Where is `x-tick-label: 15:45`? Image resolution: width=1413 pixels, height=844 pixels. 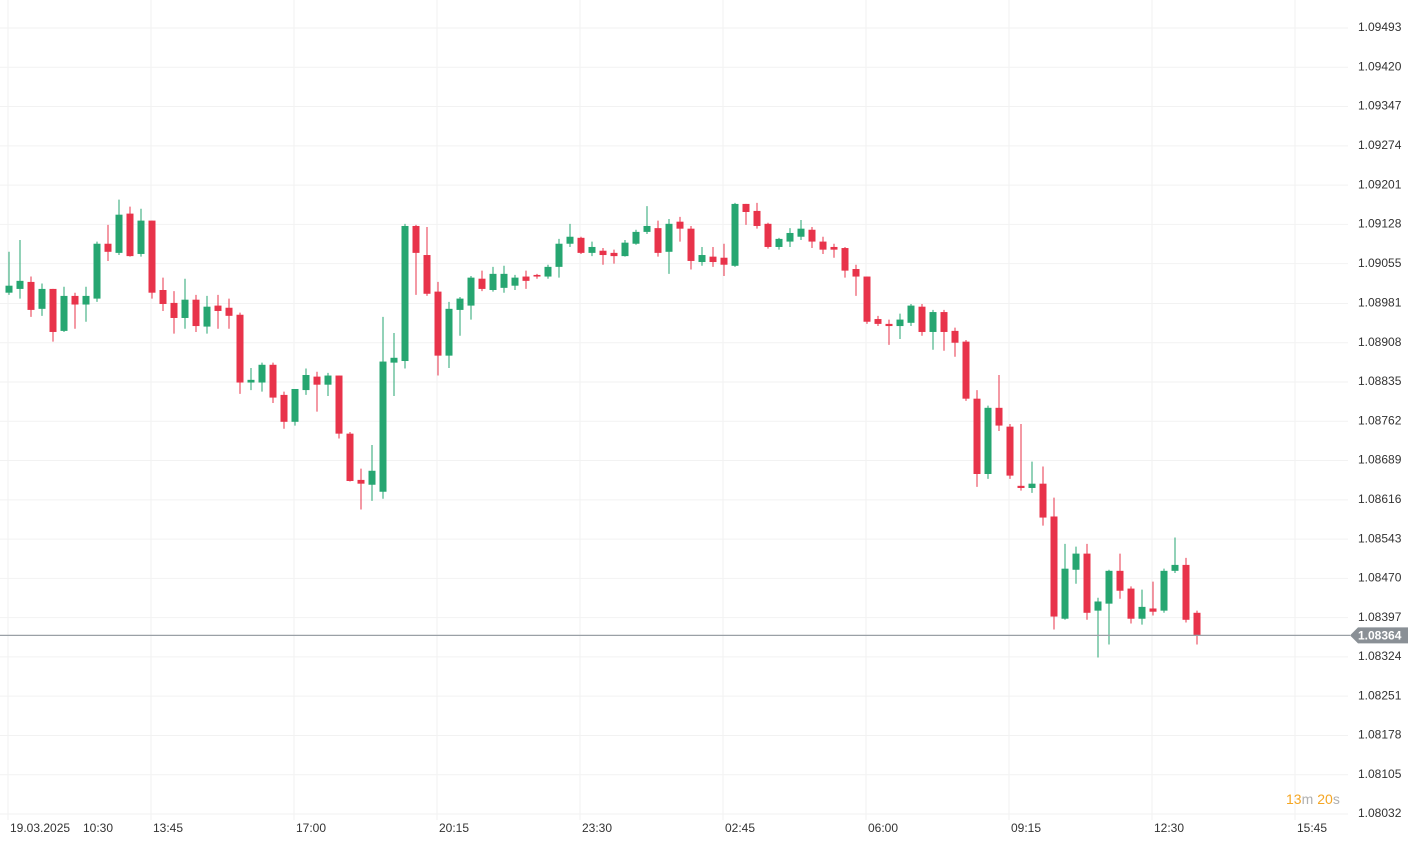
x-tick-label: 15:45 is located at coordinates (1312, 828).